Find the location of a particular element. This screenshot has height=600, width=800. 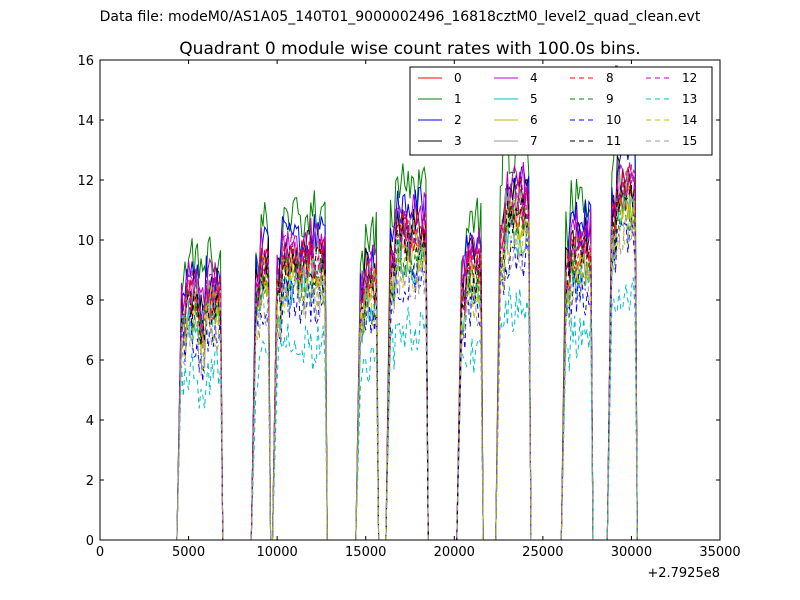

legend-label: 1 is located at coordinates (458, 99).